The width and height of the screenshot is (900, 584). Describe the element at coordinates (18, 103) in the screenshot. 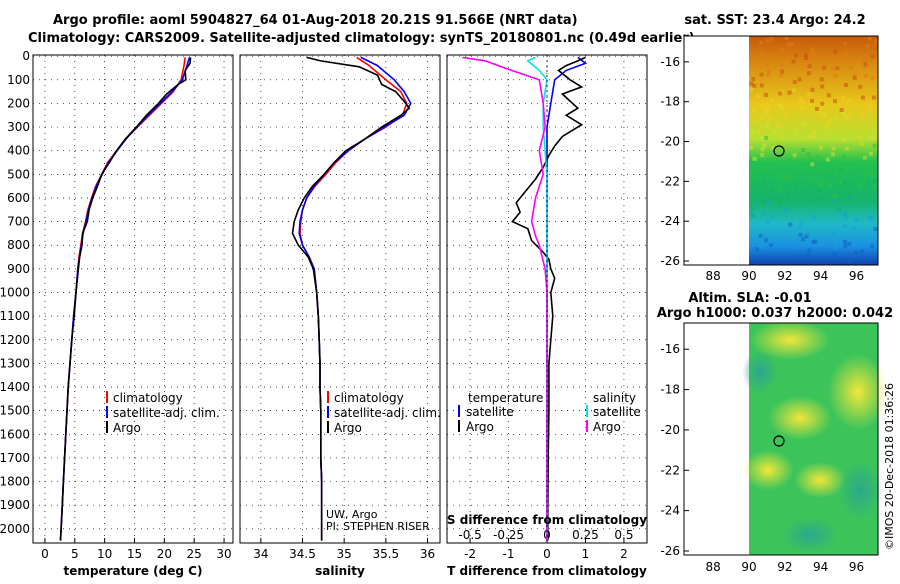

I see `depth-tick-label: 200` at that location.